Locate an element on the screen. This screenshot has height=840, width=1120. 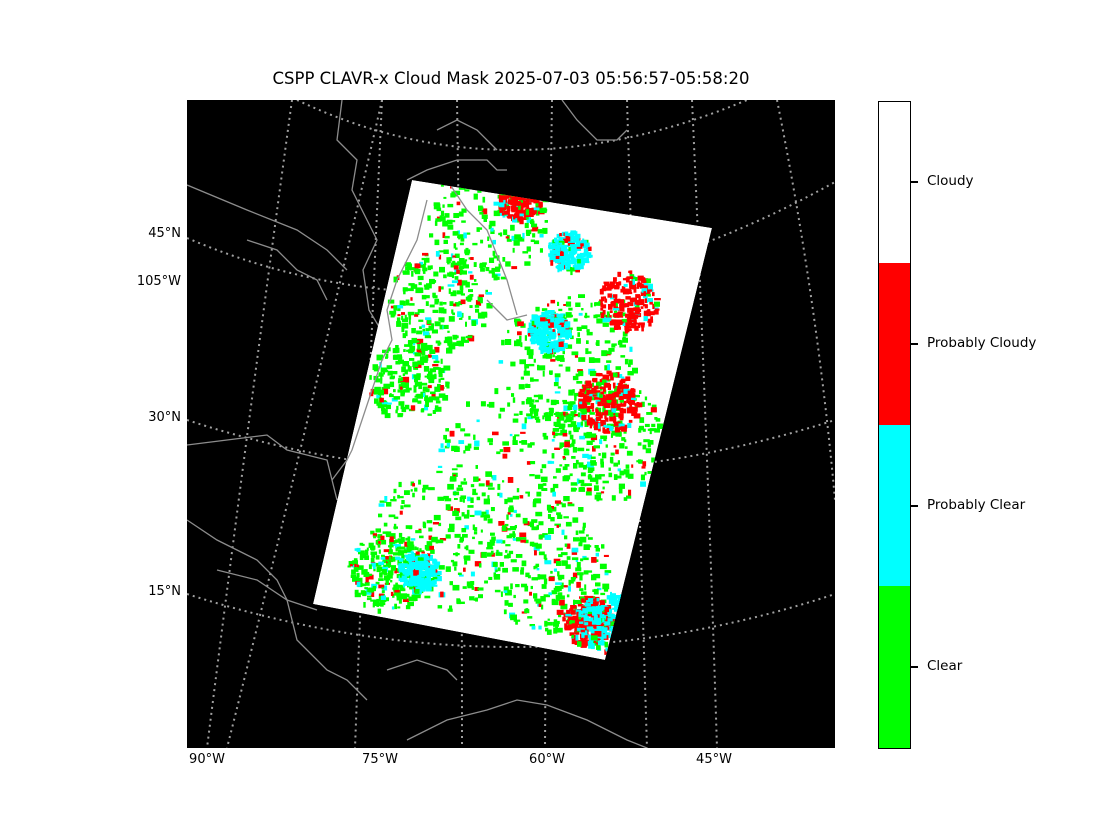
colorbar-probably-clear is located at coordinates (894, 505).